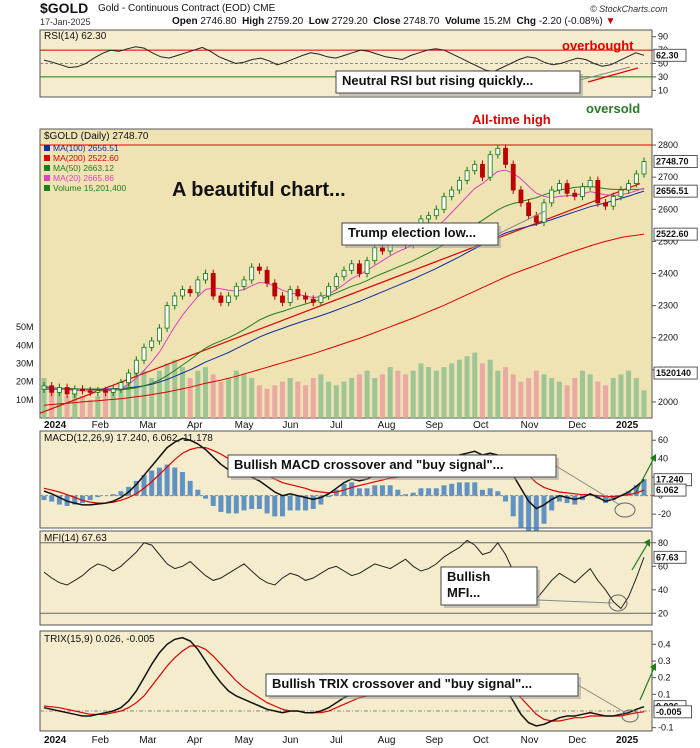 The width and height of the screenshot is (700, 748). I want to click on macd-value-label: 6.062, so click(667, 490).